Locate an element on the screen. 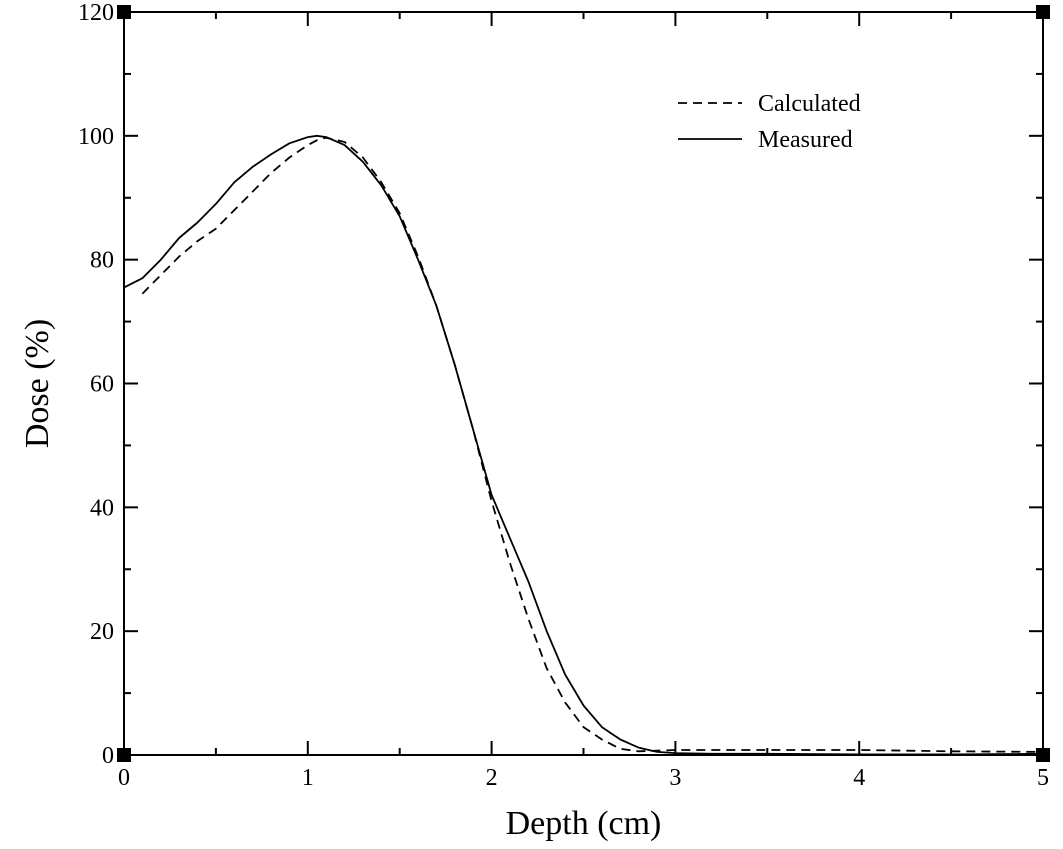 The image size is (1063, 849). x-axis-title: Depth (cm) is located at coordinates (584, 823).